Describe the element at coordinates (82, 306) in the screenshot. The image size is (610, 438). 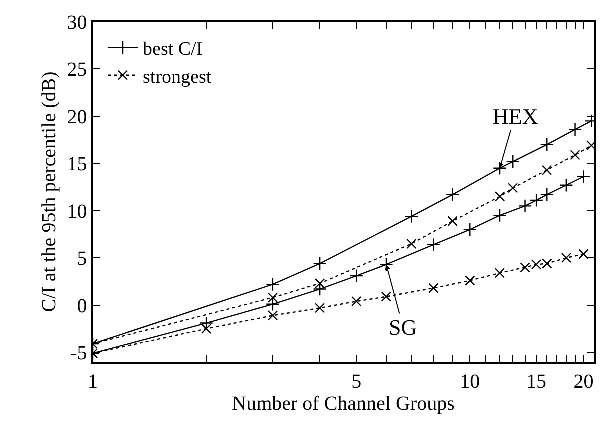
I see `y-tick-label: 0` at that location.